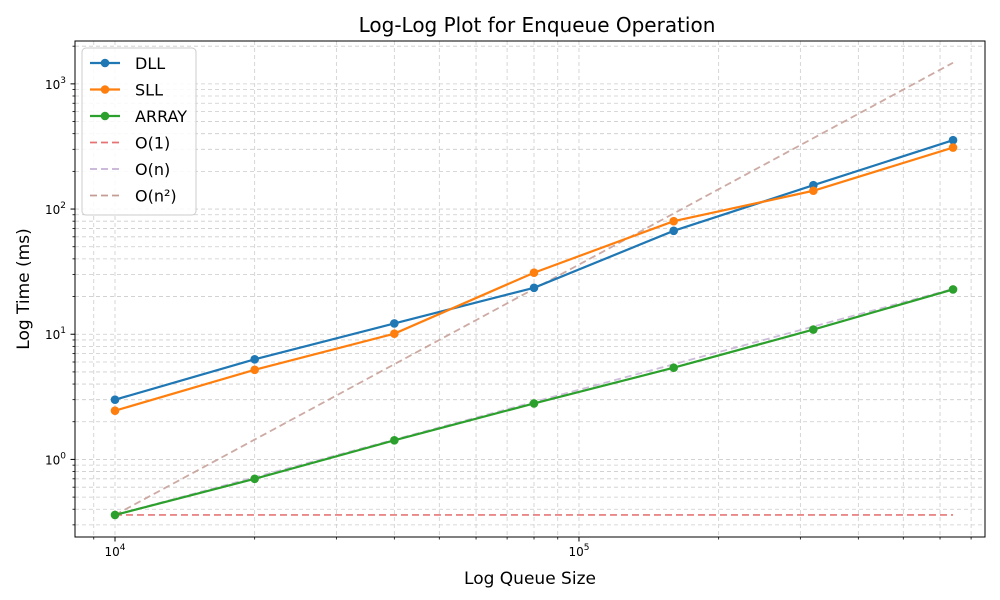  Describe the element at coordinates (152, 143) in the screenshot. I see `legend-label-o-1: O(1)` at that location.